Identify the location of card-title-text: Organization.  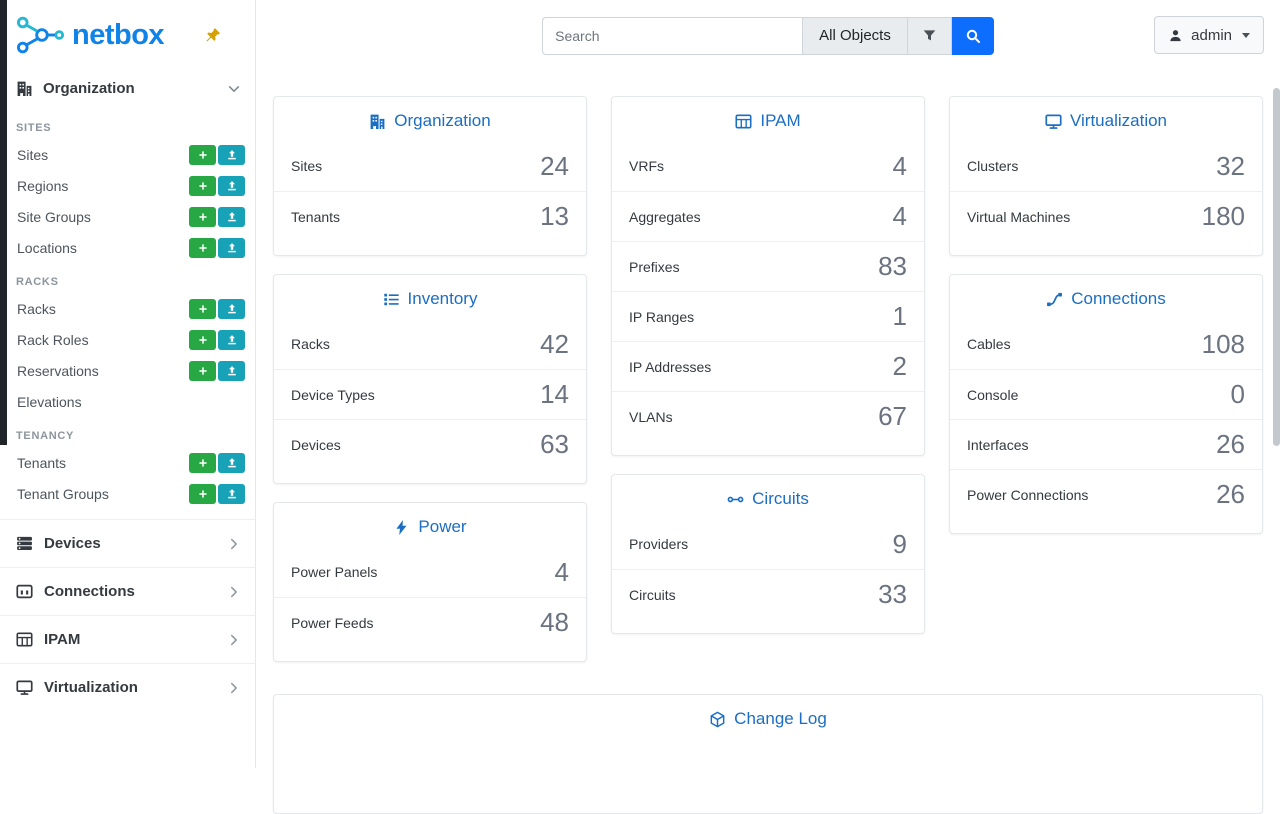
(442, 120).